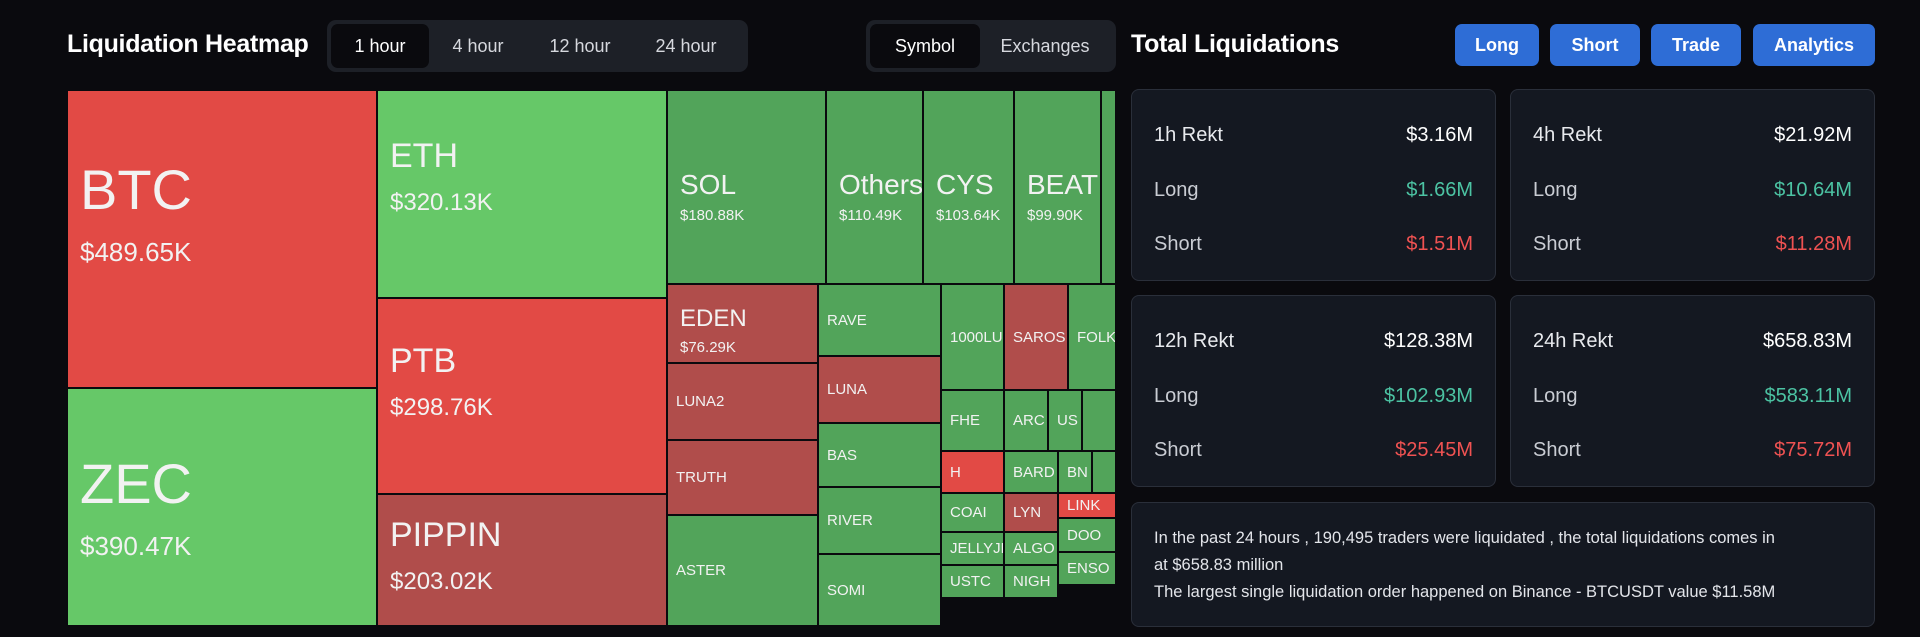  What do you see at coordinates (708, 184) in the screenshot?
I see `tile-symbol: SOL` at bounding box center [708, 184].